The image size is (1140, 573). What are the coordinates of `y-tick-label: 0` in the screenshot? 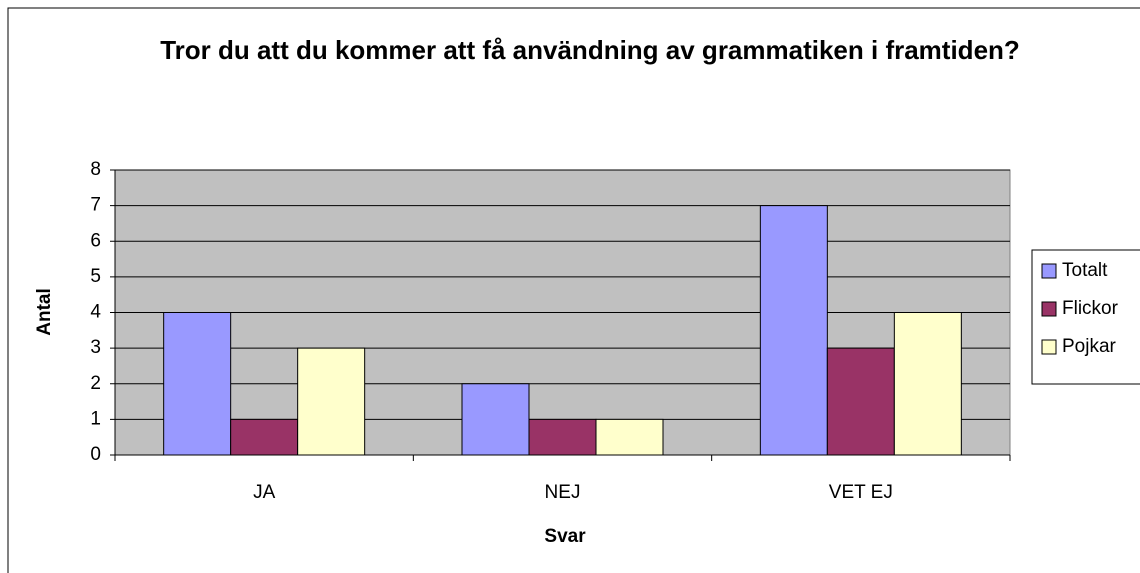 It's located at (95, 454).